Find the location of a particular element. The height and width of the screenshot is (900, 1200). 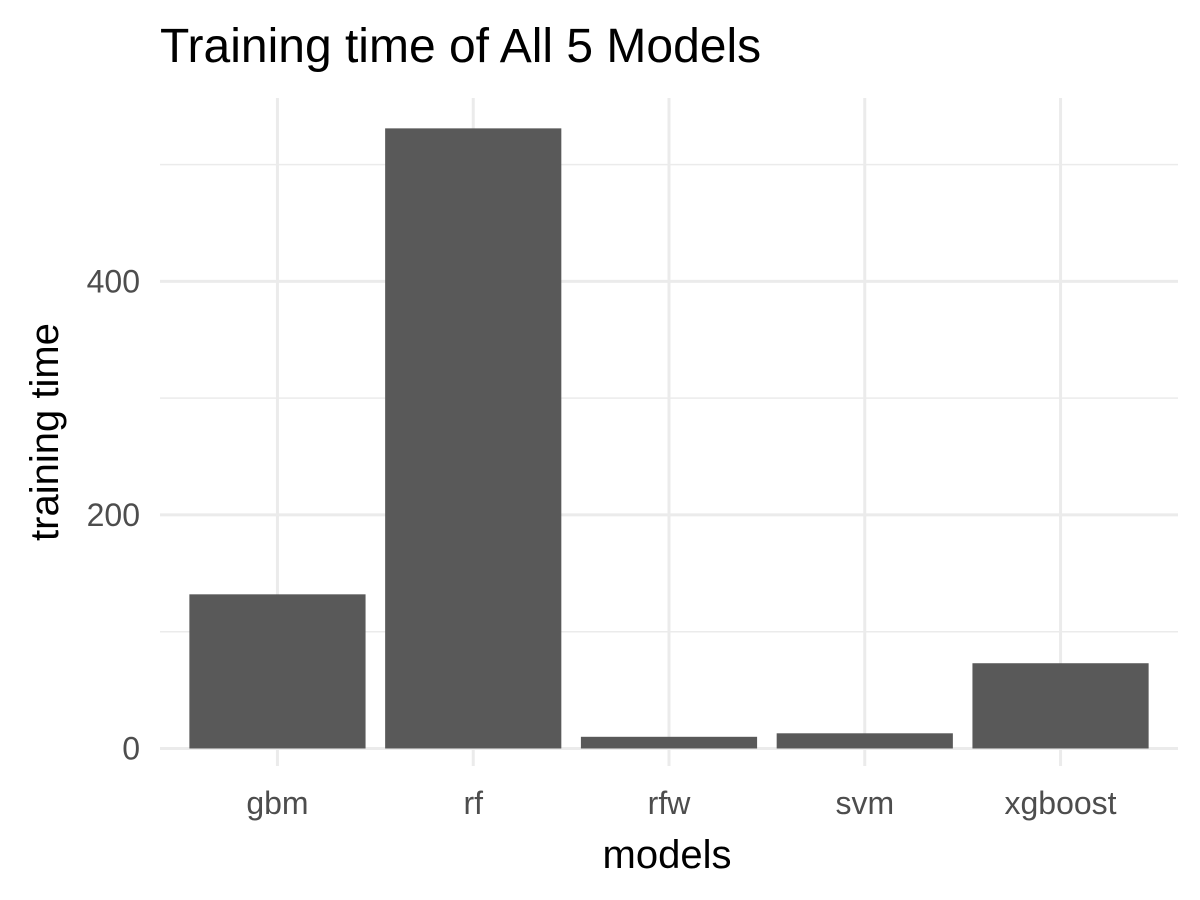

y-tick-label: 0 is located at coordinates (131, 748).